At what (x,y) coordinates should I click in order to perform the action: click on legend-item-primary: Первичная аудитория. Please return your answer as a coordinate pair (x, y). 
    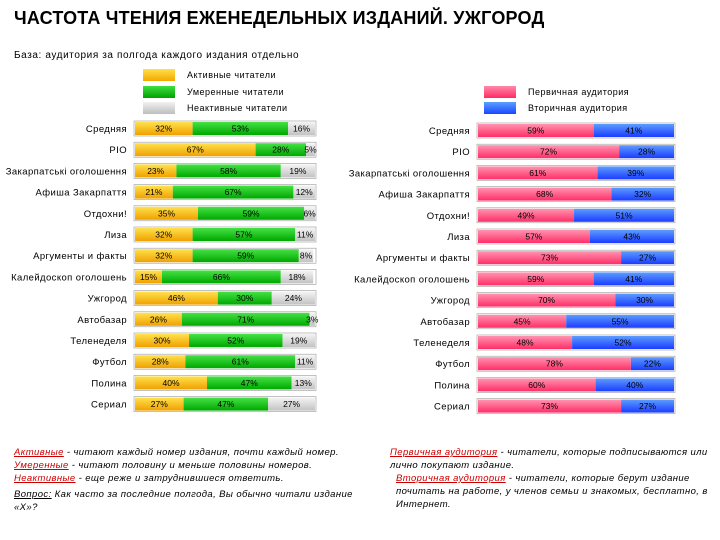
    Looking at the image, I should click on (556, 92).